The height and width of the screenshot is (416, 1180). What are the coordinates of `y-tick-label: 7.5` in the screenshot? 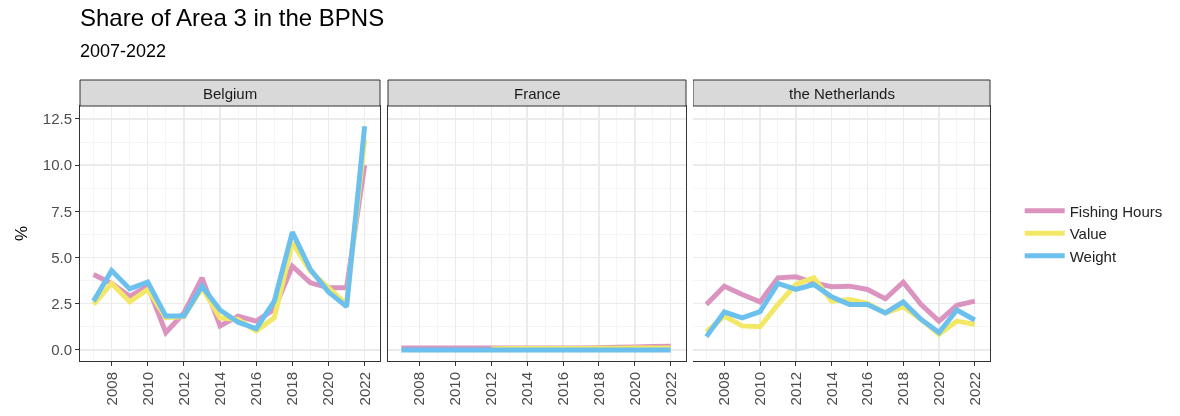 It's located at (61, 211).